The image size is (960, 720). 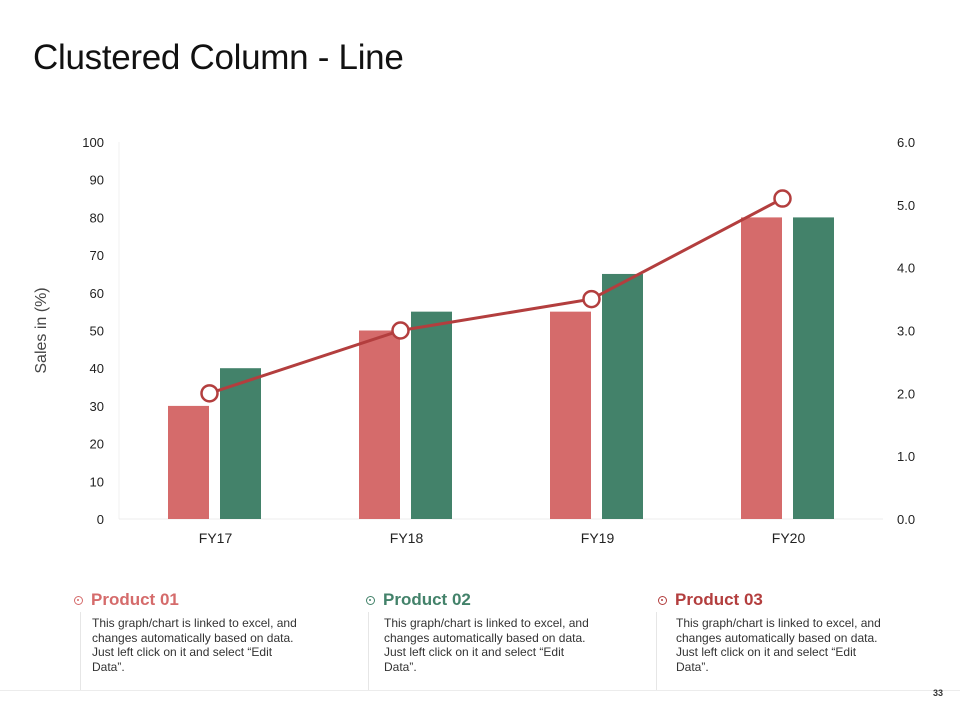 I want to click on y-tick-label: 20, so click(x=97, y=444).